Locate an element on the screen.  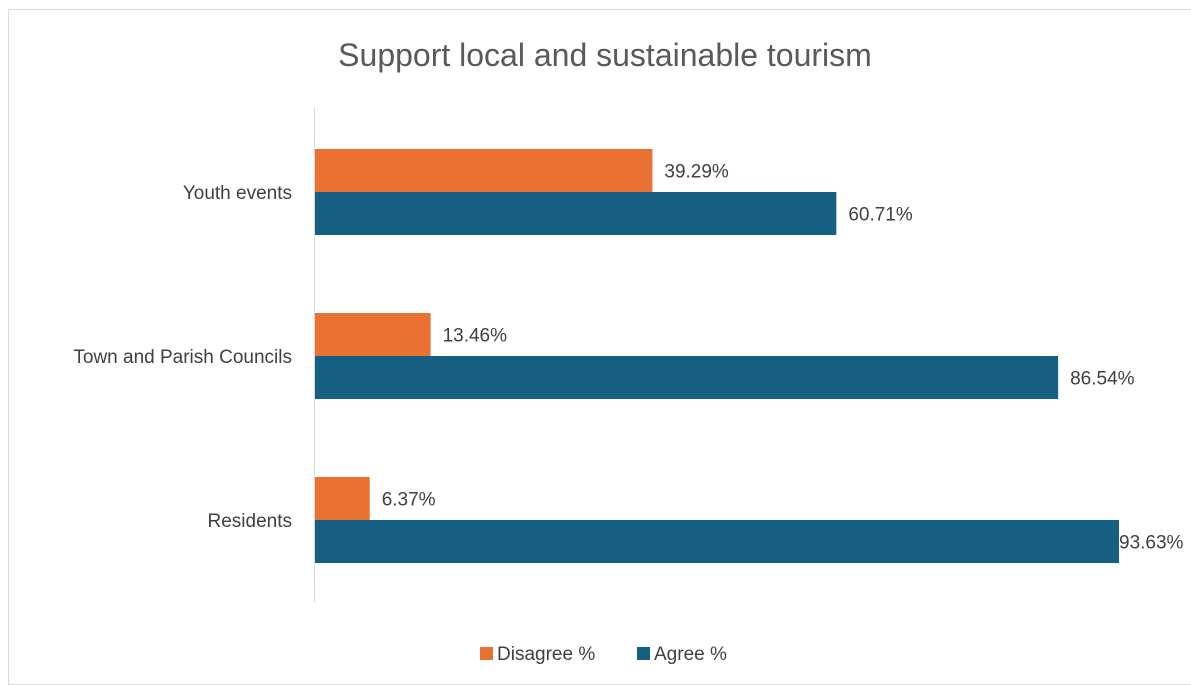
data-label: 13.46% is located at coordinates (475, 336).